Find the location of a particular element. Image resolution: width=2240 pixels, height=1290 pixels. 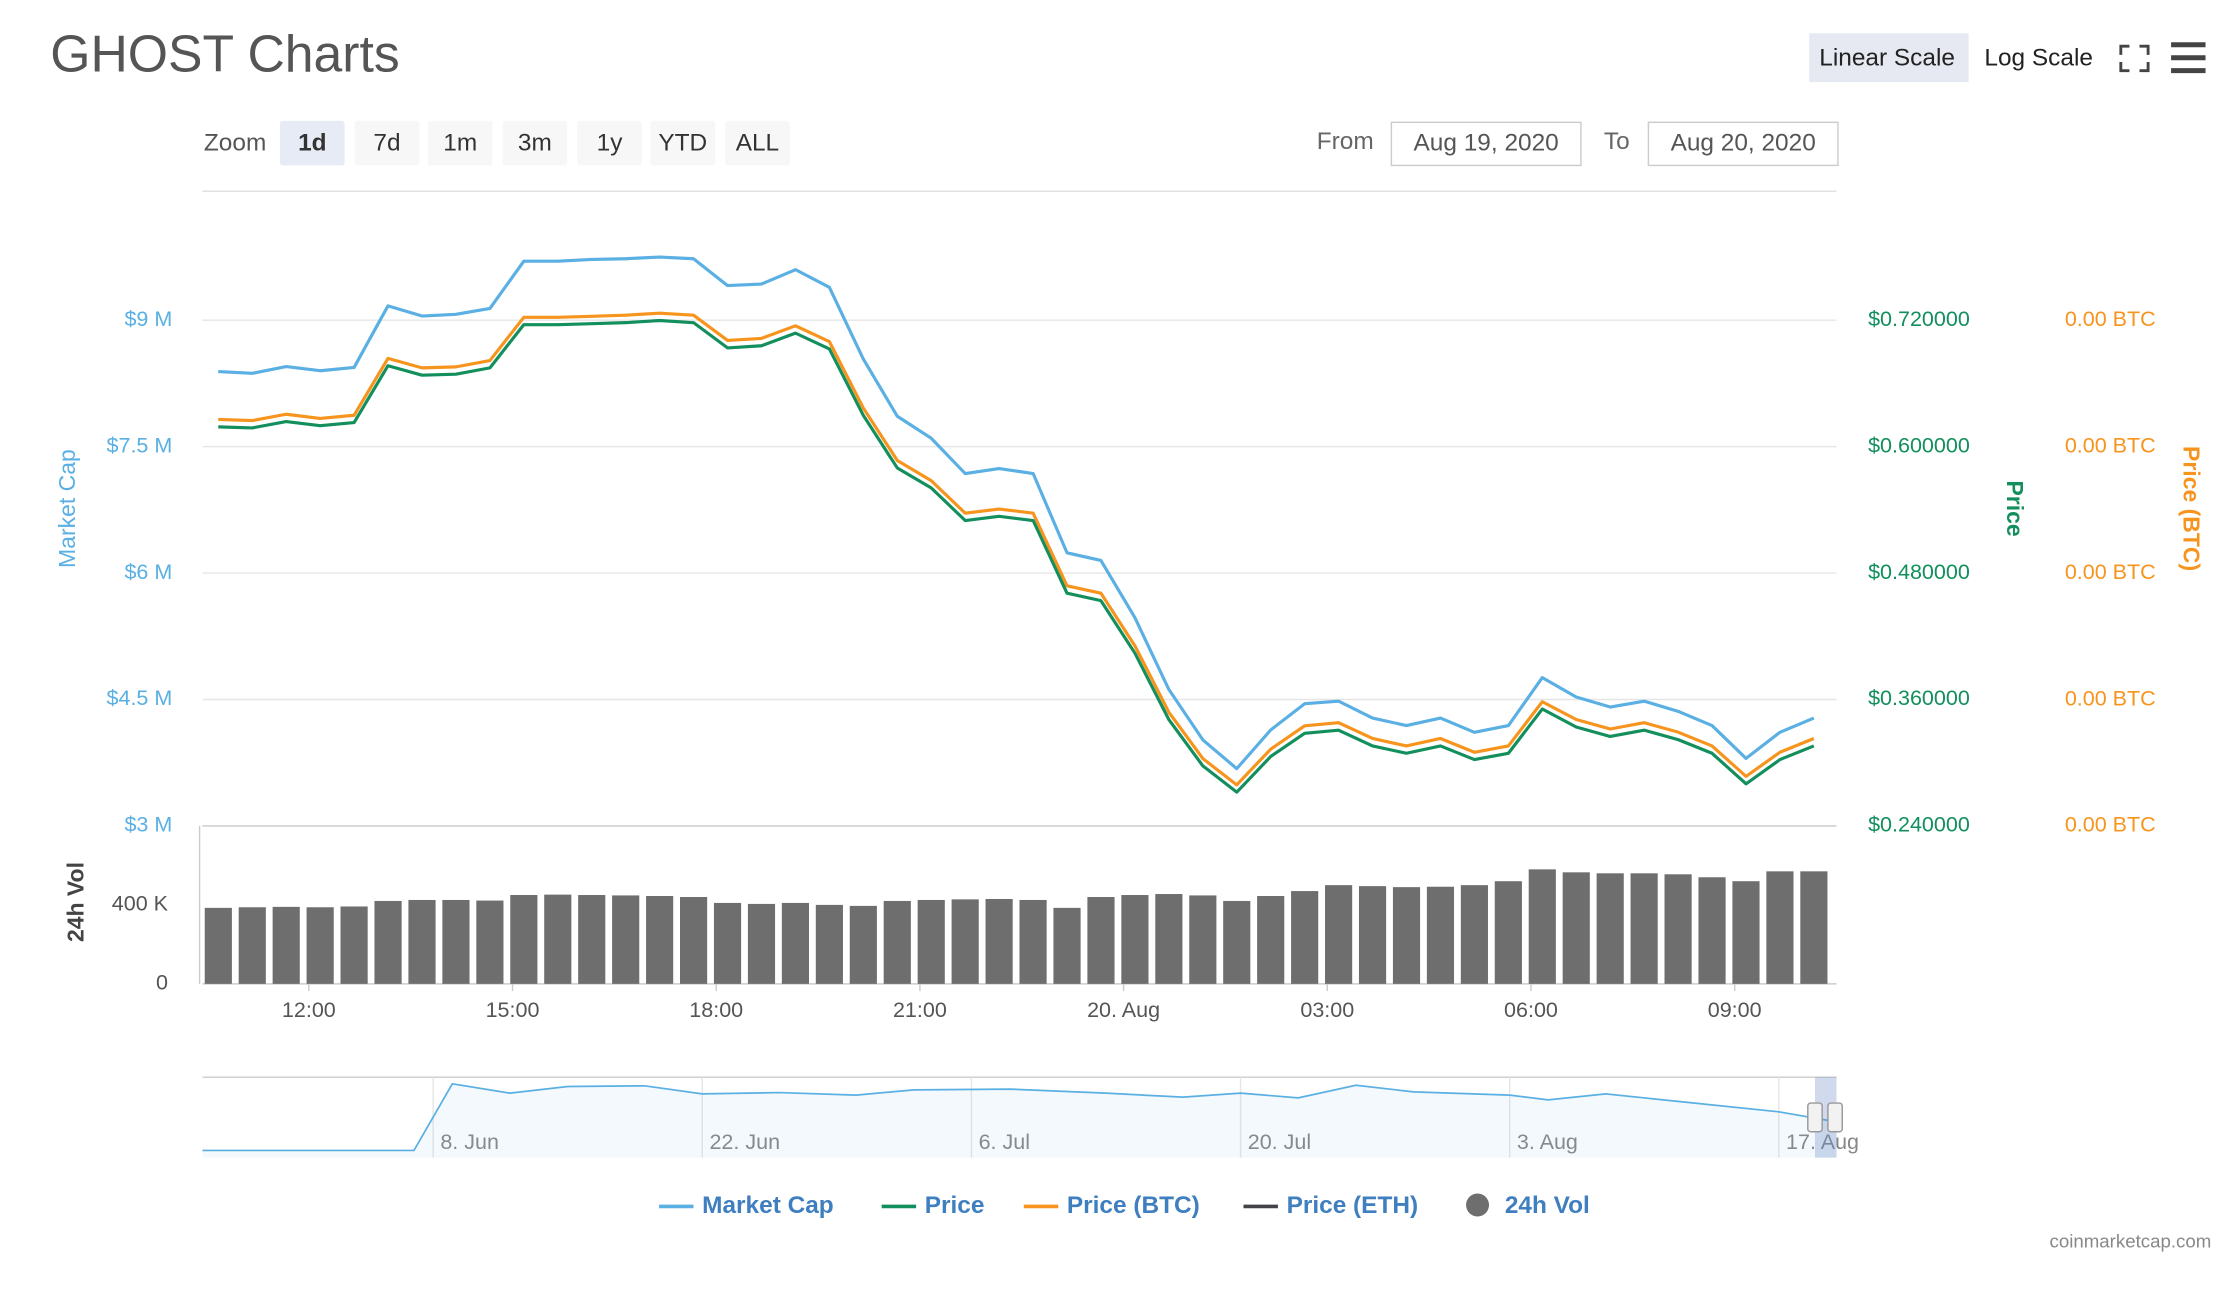

axis-title: 24h Vol is located at coordinates (76, 902).